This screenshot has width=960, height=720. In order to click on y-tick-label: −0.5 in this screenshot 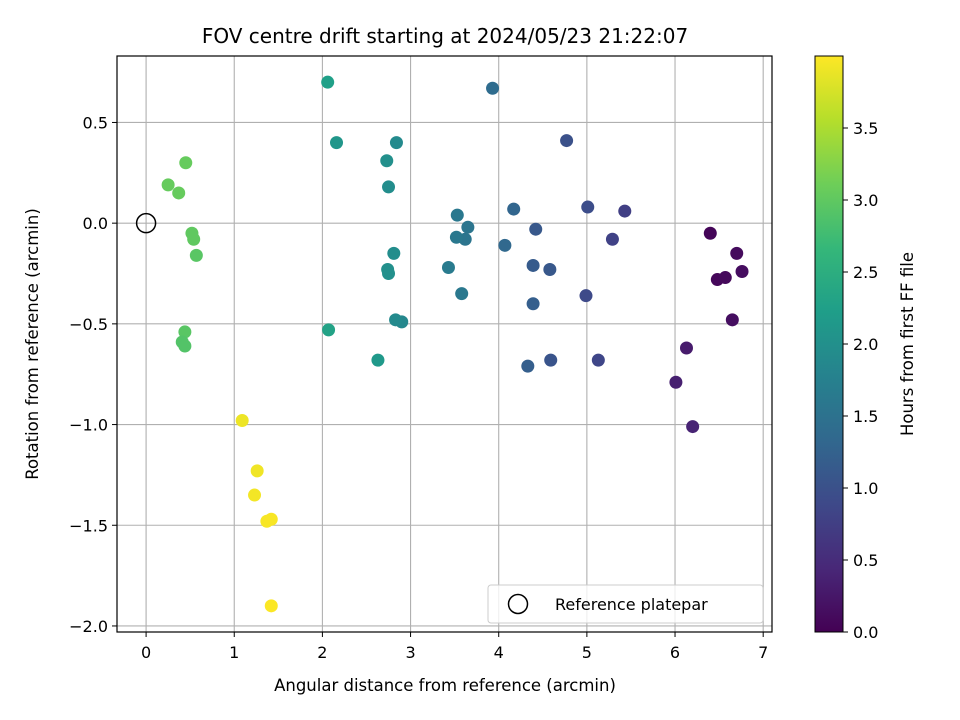, I will do `click(88, 324)`.